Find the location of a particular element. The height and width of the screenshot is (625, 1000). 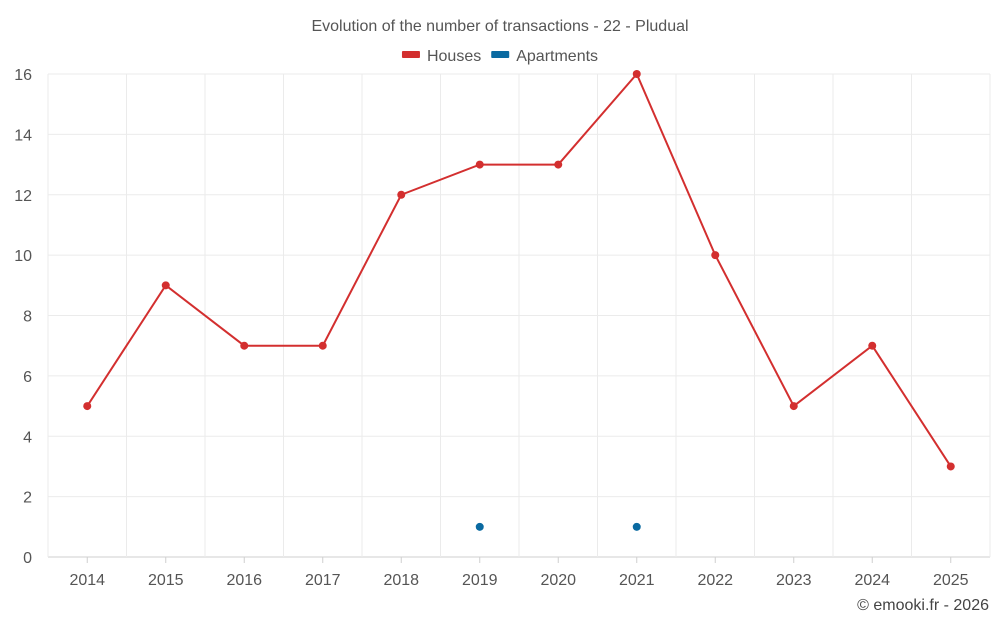

y-tick-label: 4 is located at coordinates (27, 437).